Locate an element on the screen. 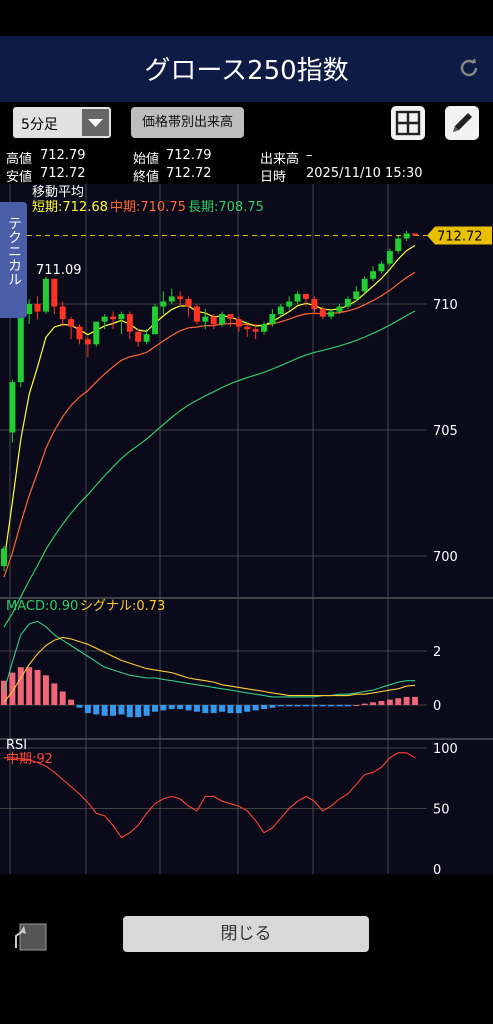 Image resolution: width=493 pixels, height=1024 pixels. last-price-tag is located at coordinates (459, 235).